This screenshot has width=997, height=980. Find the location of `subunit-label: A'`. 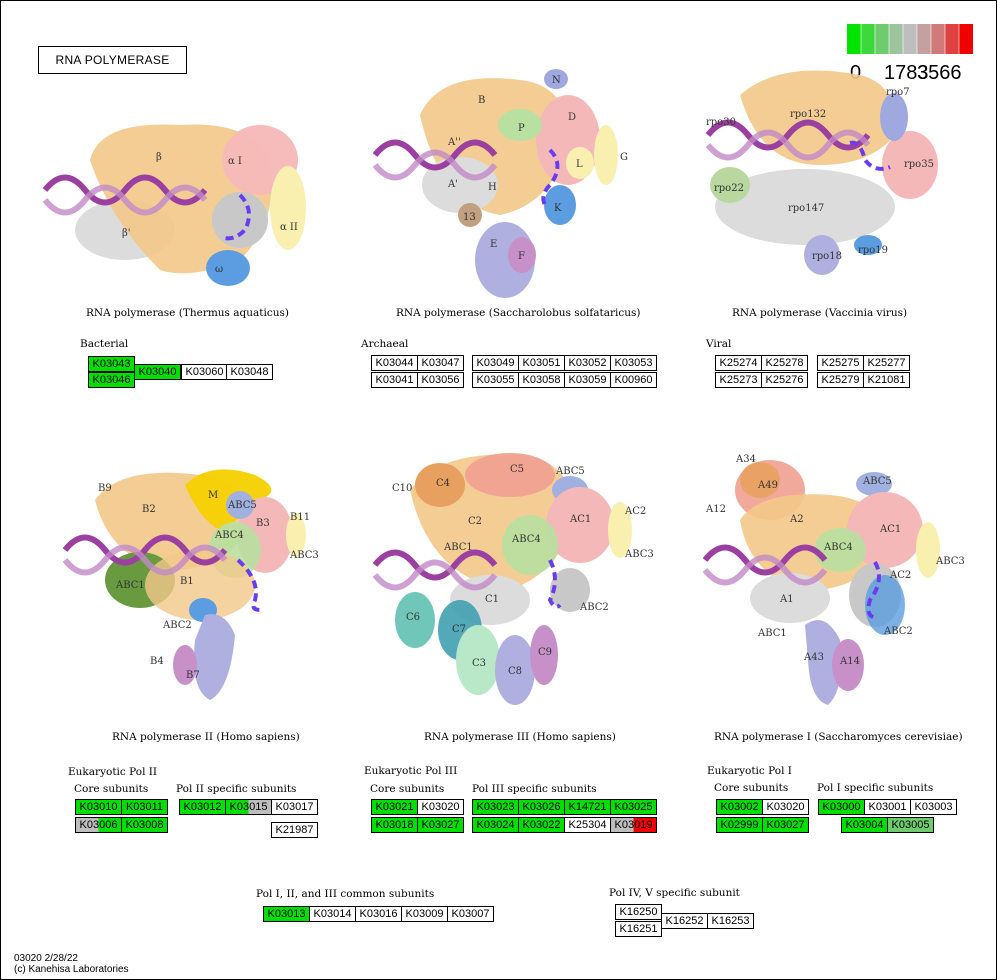

subunit-label: A' is located at coordinates (452, 184).